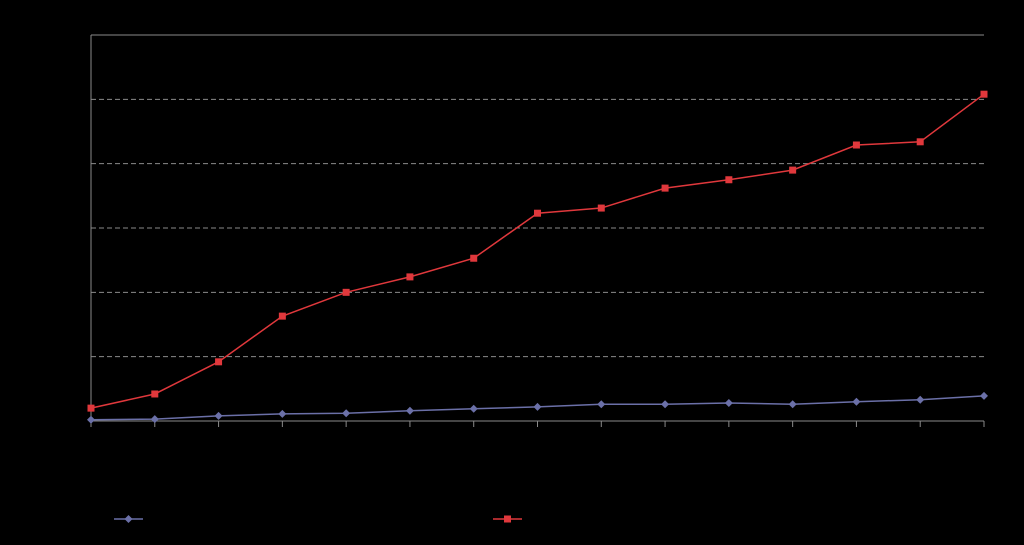 Image resolution: width=1024 pixels, height=545 pixels. Describe the element at coordinates (79, 99) in the screenshot. I see `y-tick-label: 5` at that location.